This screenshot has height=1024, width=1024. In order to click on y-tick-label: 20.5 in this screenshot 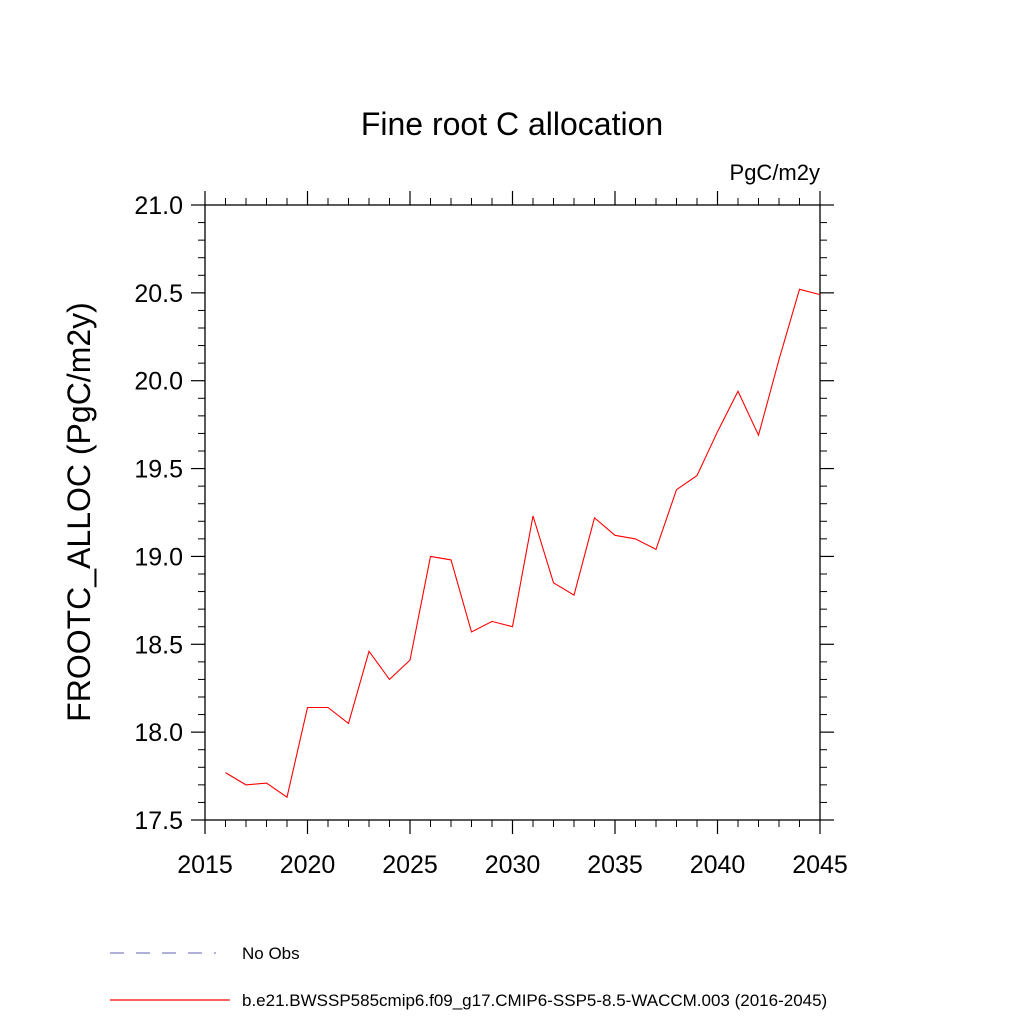, I will do `click(158, 294)`.